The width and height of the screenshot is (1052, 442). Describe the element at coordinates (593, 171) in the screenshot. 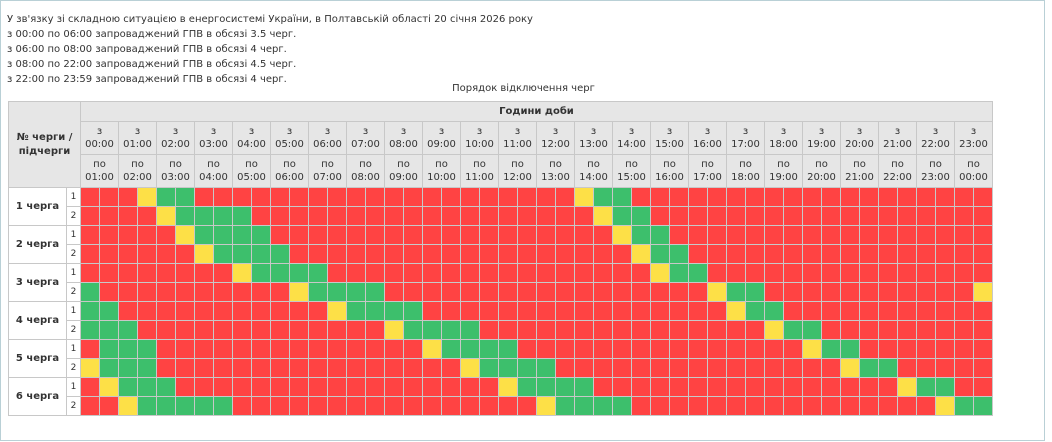

I see `hour-to-header: по 14:00` at that location.